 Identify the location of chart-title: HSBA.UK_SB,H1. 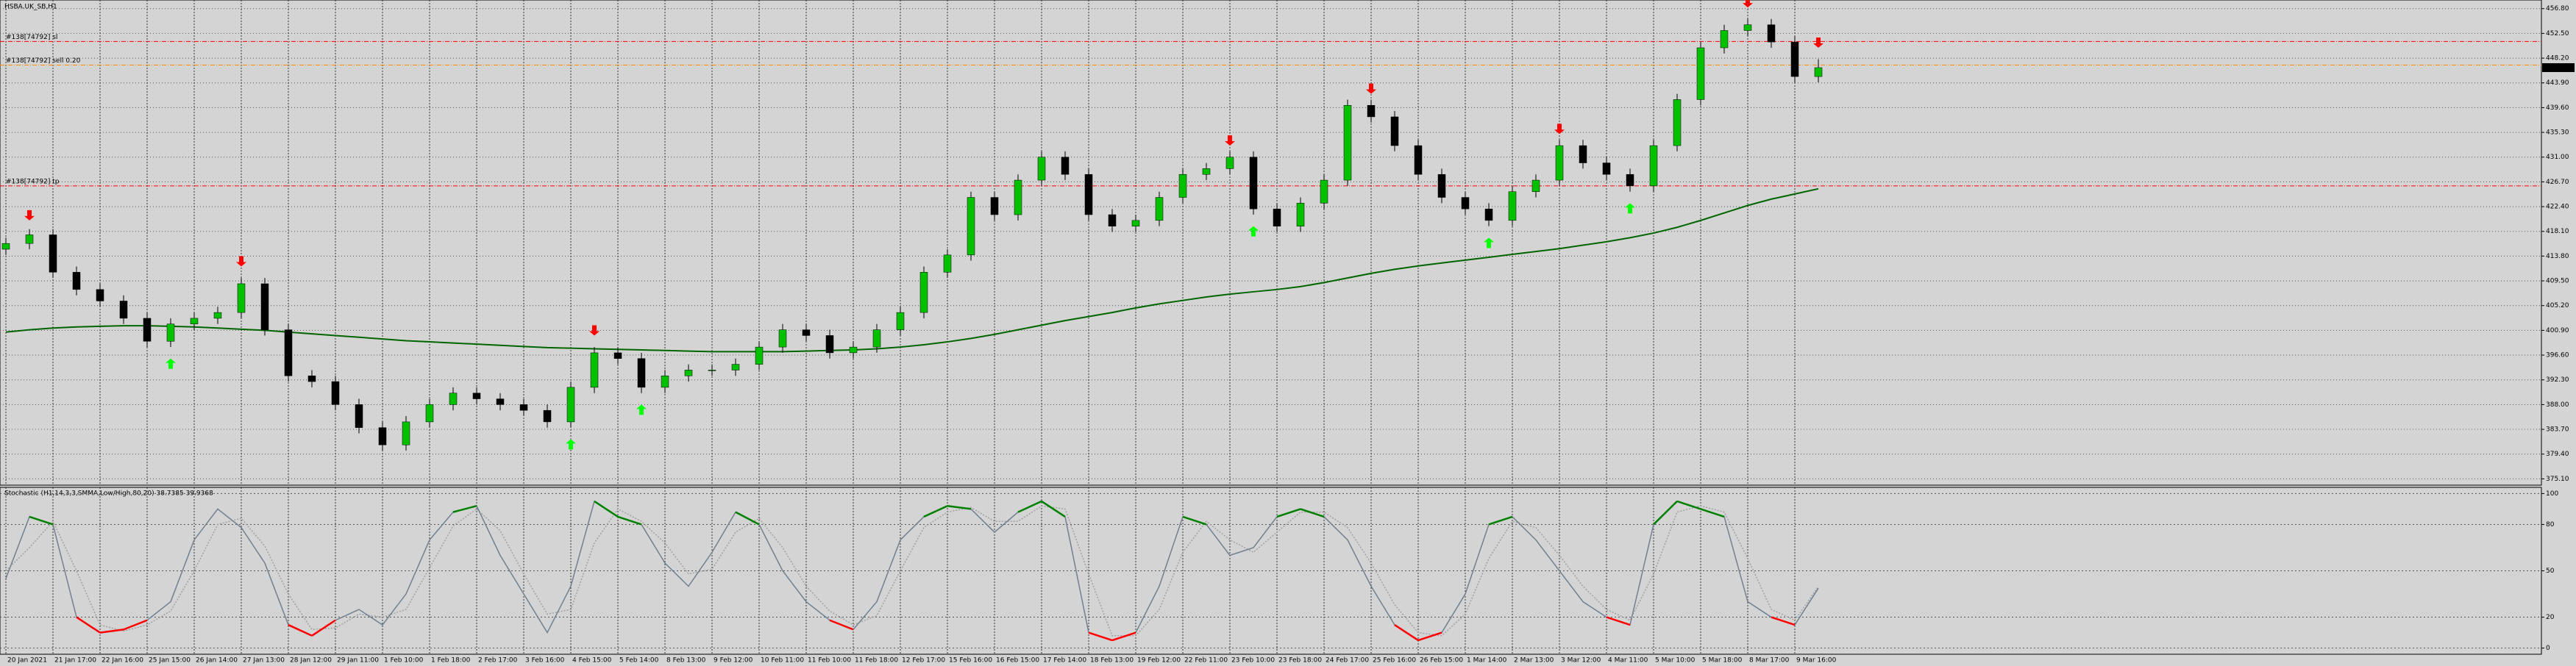
(30, 7).